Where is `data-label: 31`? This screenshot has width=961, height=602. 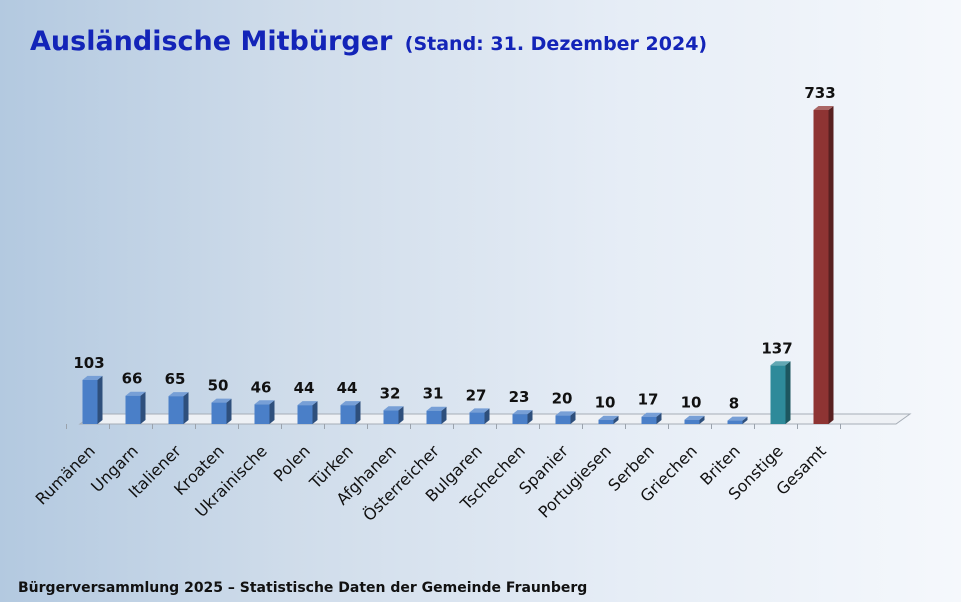
data-label: 31 is located at coordinates (433, 394).